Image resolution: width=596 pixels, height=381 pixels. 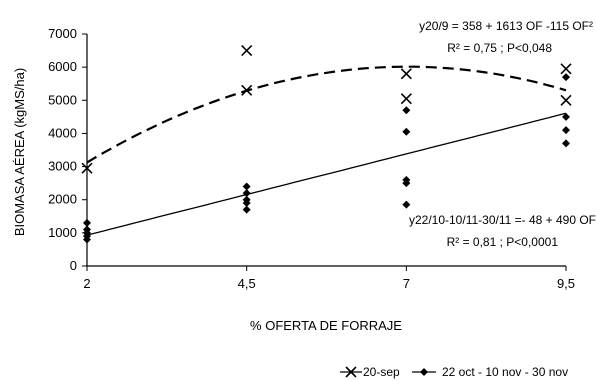 I want to click on annotation-equation-oct-nov: y22/10-10/11-30/11 =- 48 + 490 OF, so click(x=502, y=220).